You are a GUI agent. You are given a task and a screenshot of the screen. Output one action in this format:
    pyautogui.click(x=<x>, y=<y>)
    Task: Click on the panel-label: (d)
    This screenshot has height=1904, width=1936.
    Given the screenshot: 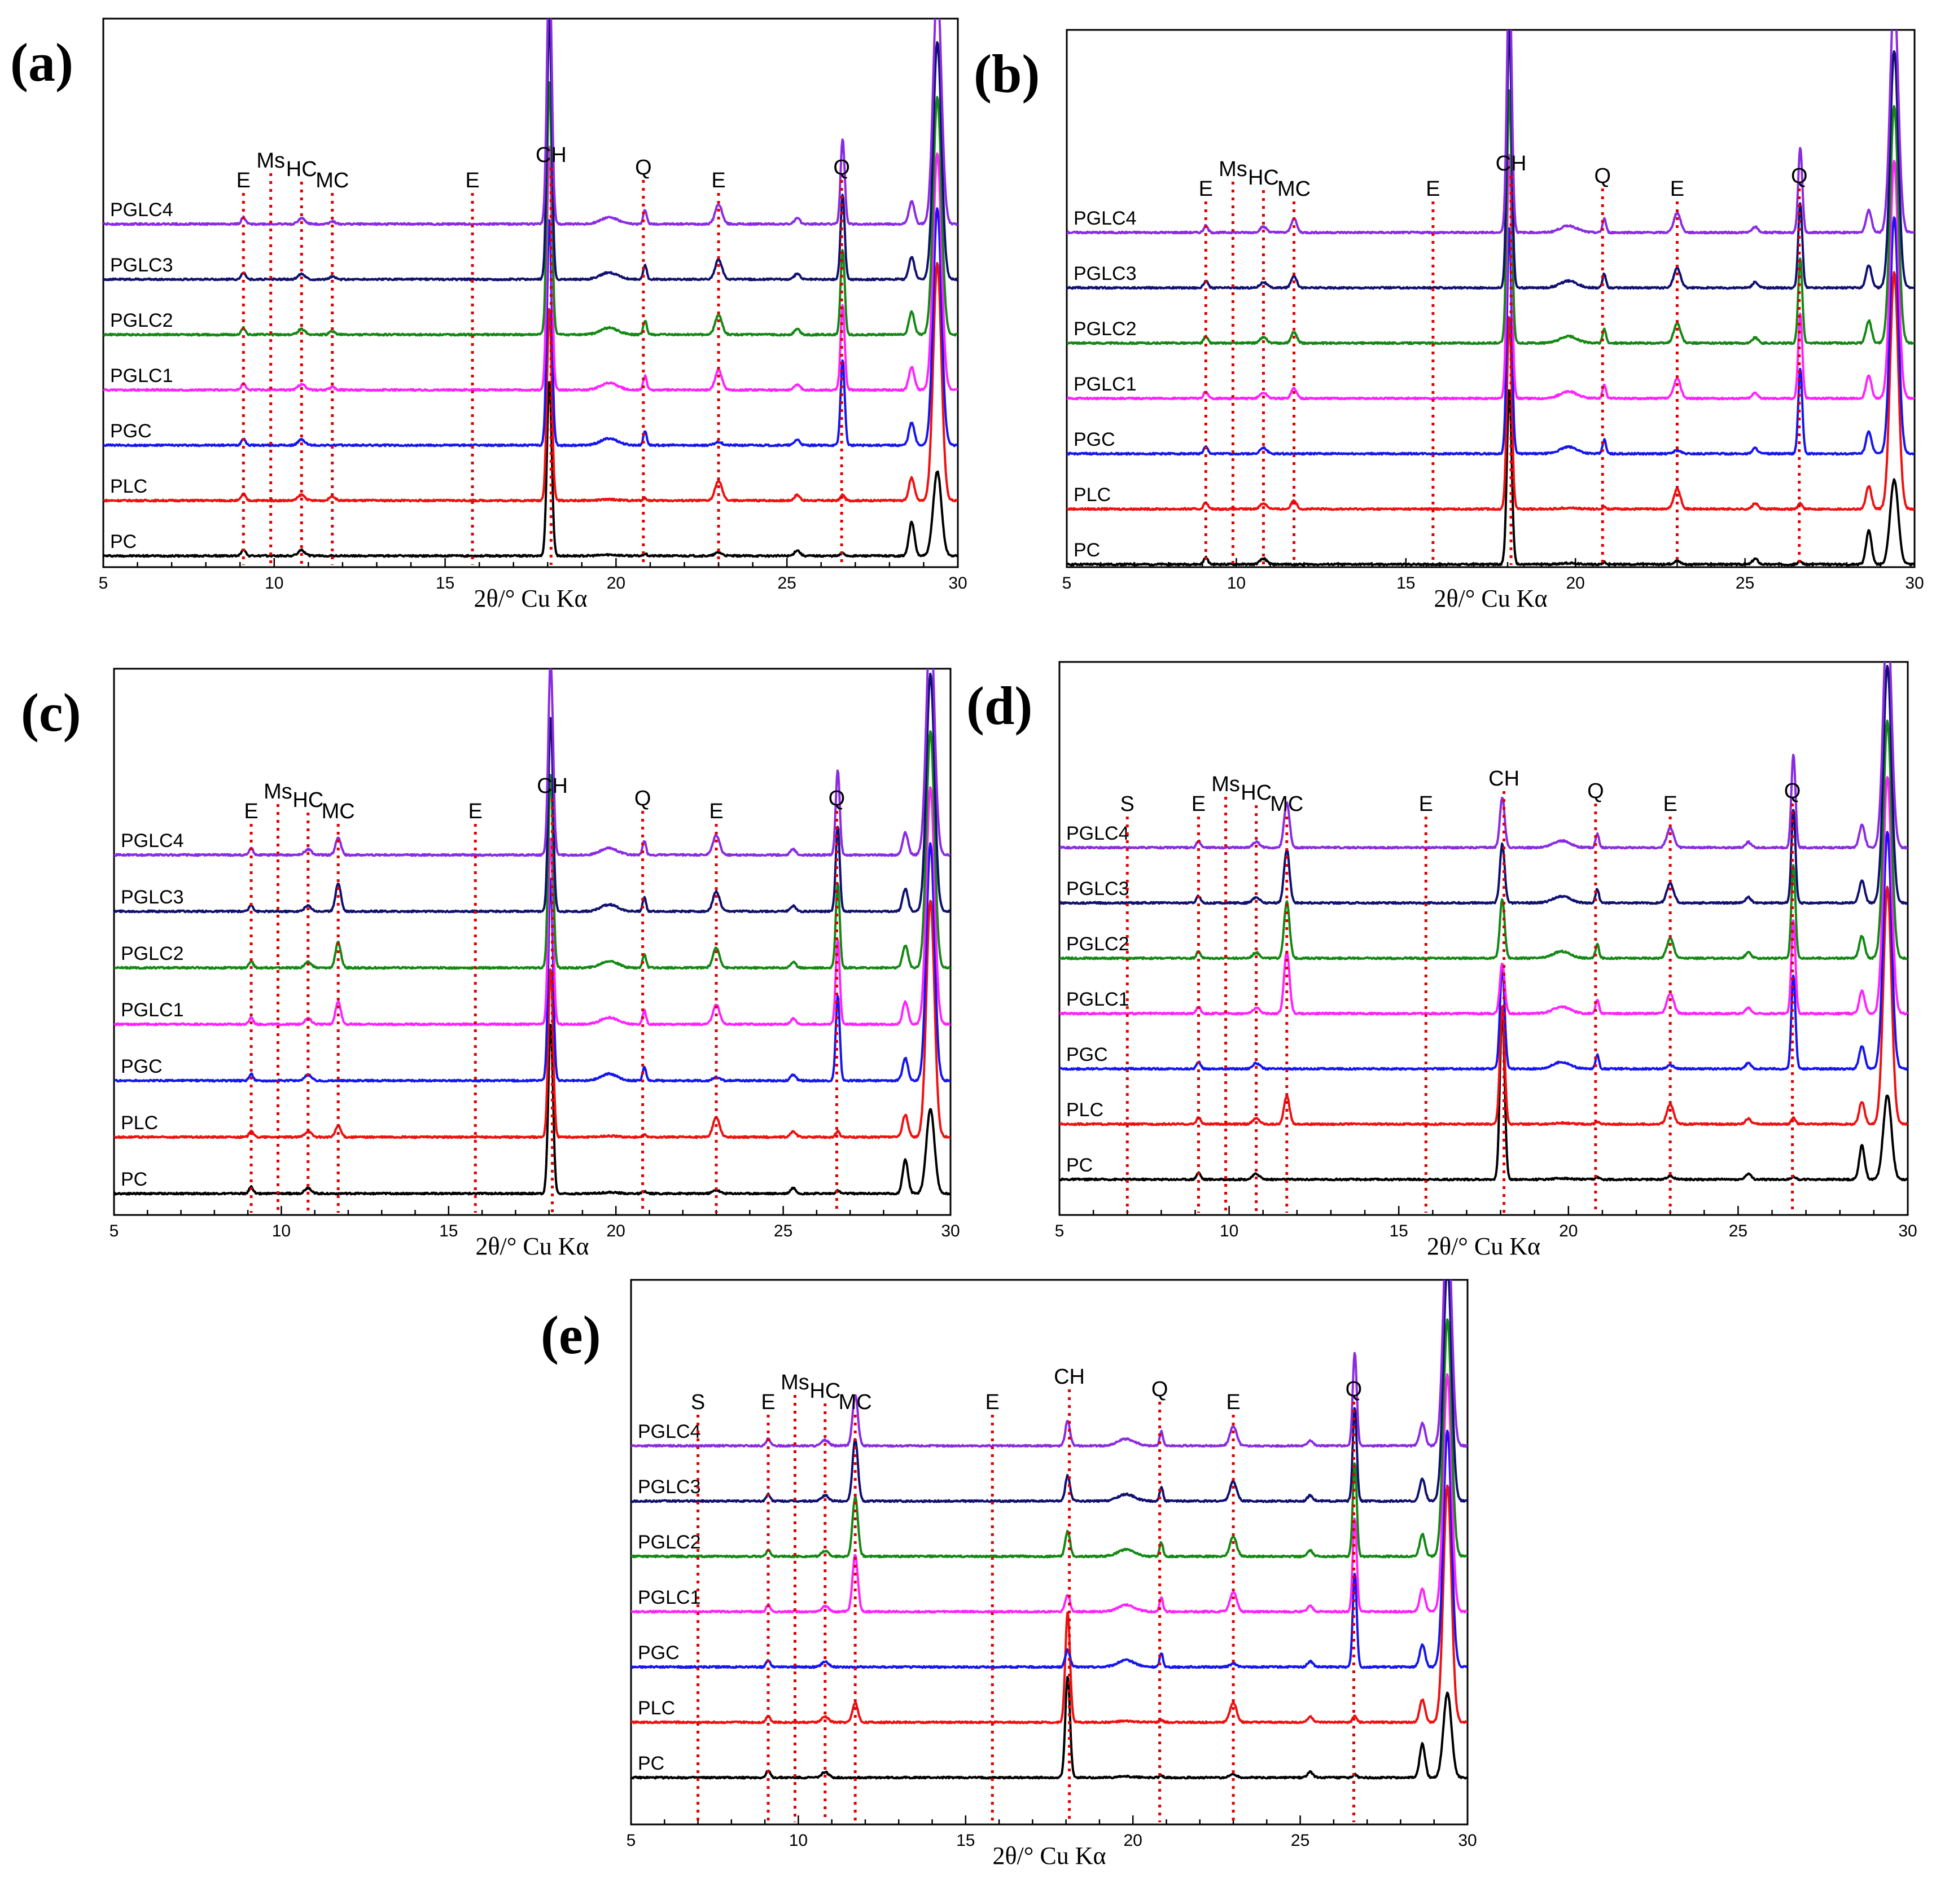 What is the action you would take?
    pyautogui.click(x=999, y=705)
    